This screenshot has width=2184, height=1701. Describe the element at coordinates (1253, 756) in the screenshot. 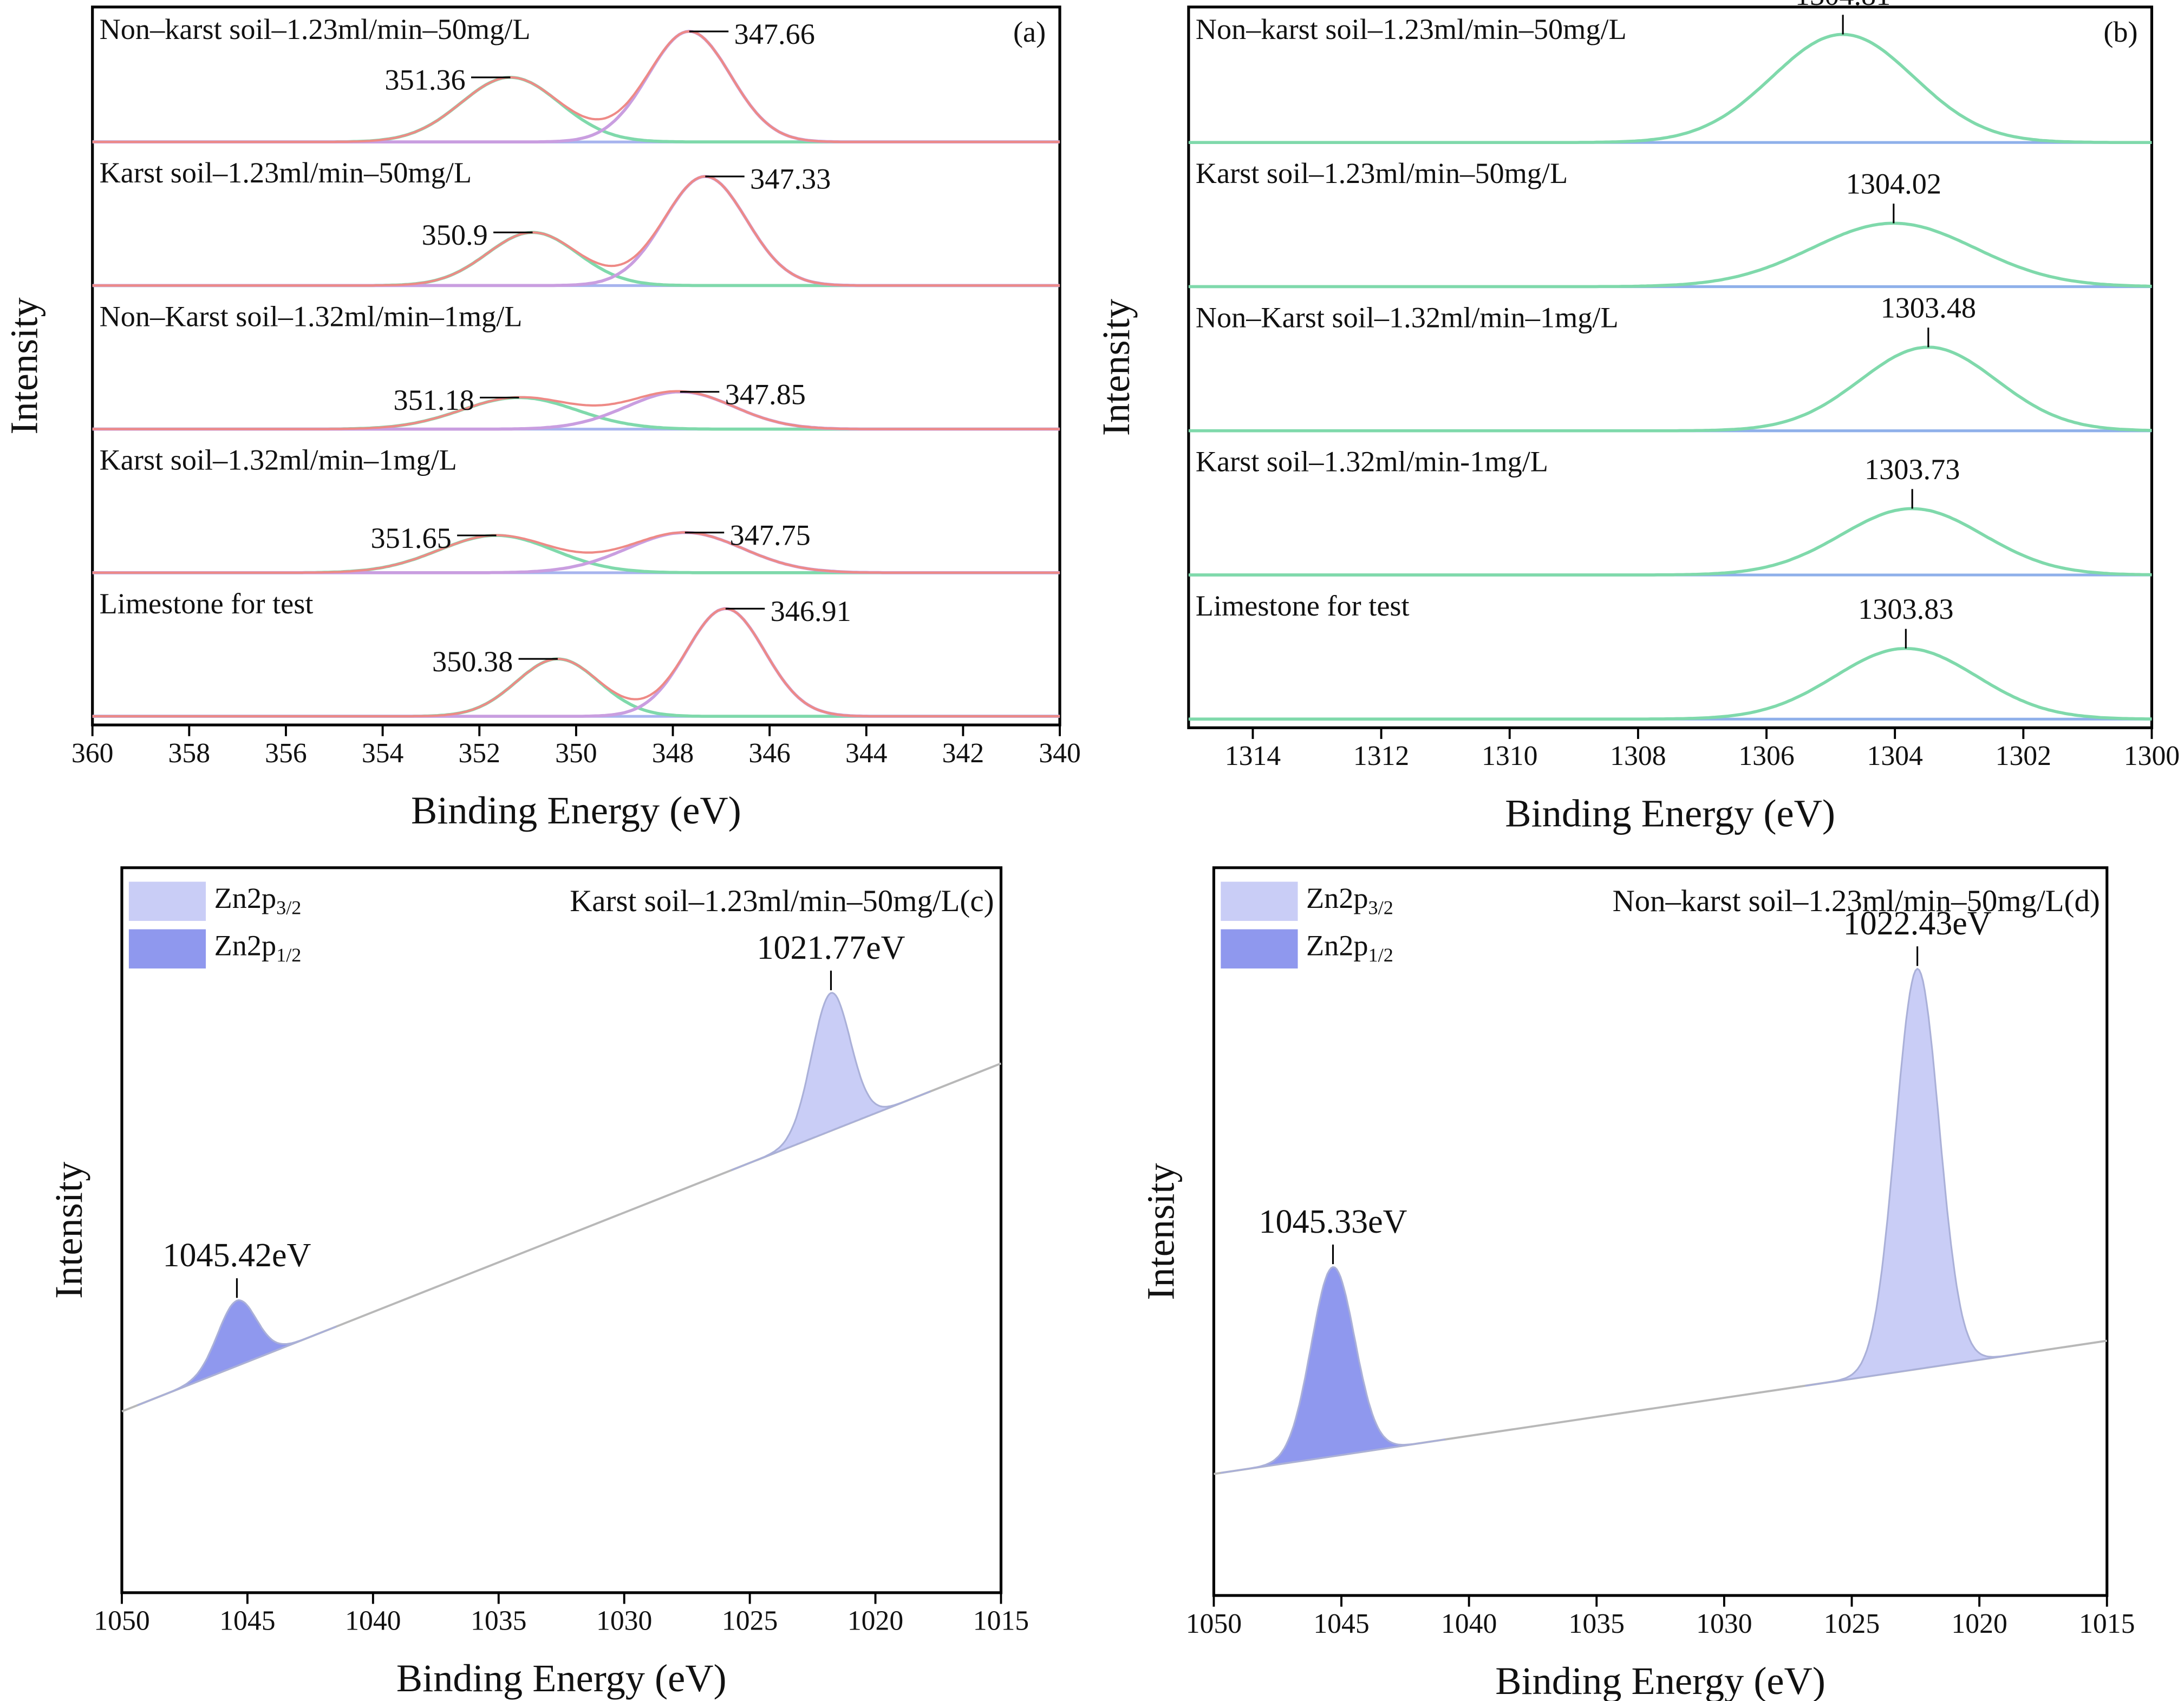

I see `x-tick-label: 1314` at that location.